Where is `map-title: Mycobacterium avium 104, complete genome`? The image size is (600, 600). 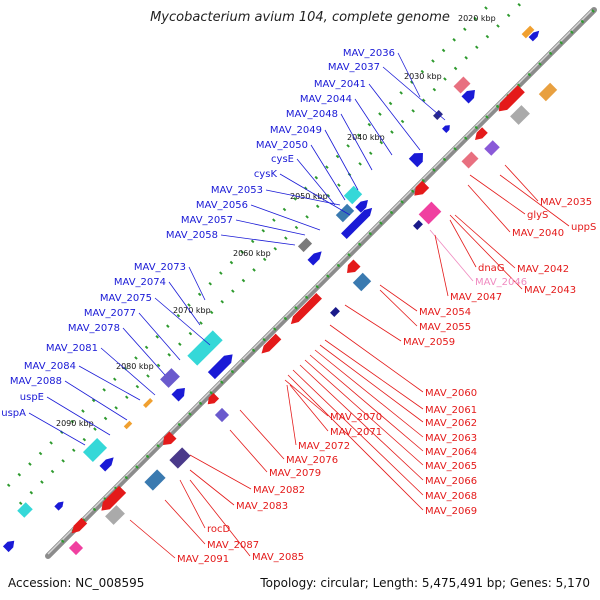 map-title: Mycobacterium avium 104, complete genome is located at coordinates (300, 17).